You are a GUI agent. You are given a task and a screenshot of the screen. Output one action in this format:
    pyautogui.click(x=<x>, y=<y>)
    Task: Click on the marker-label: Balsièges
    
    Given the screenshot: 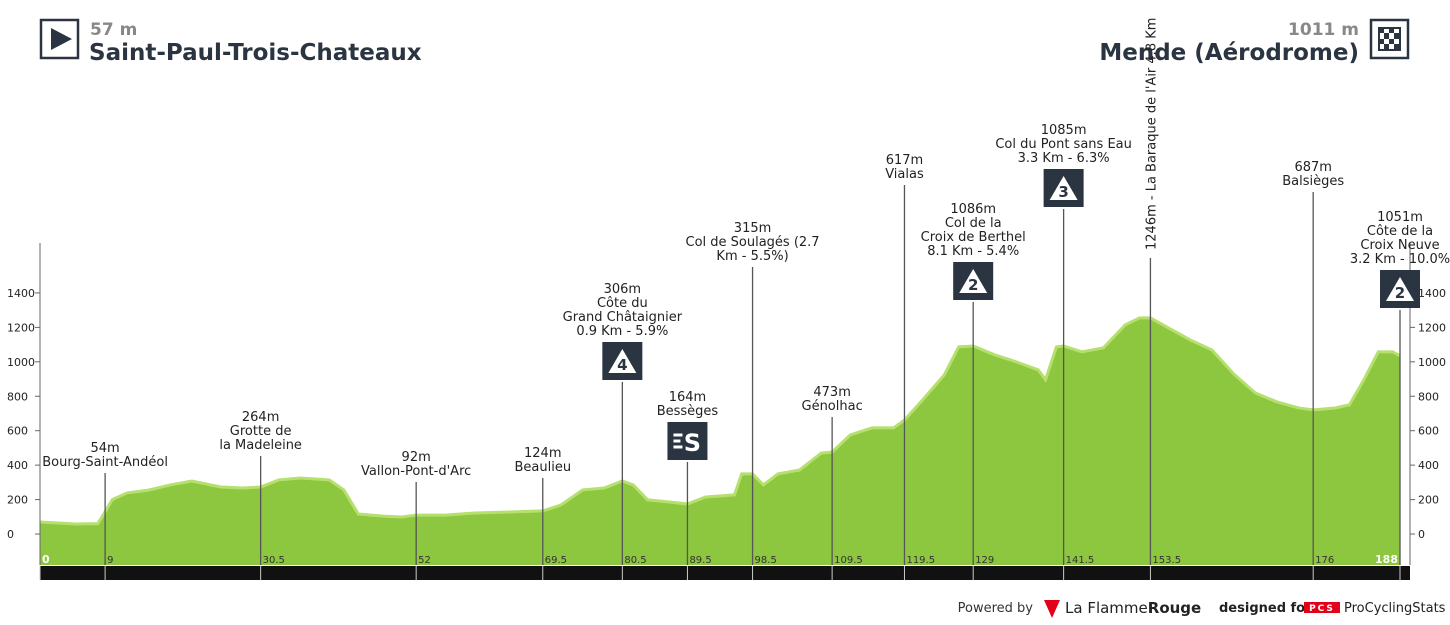 What is the action you would take?
    pyautogui.click(x=1313, y=181)
    